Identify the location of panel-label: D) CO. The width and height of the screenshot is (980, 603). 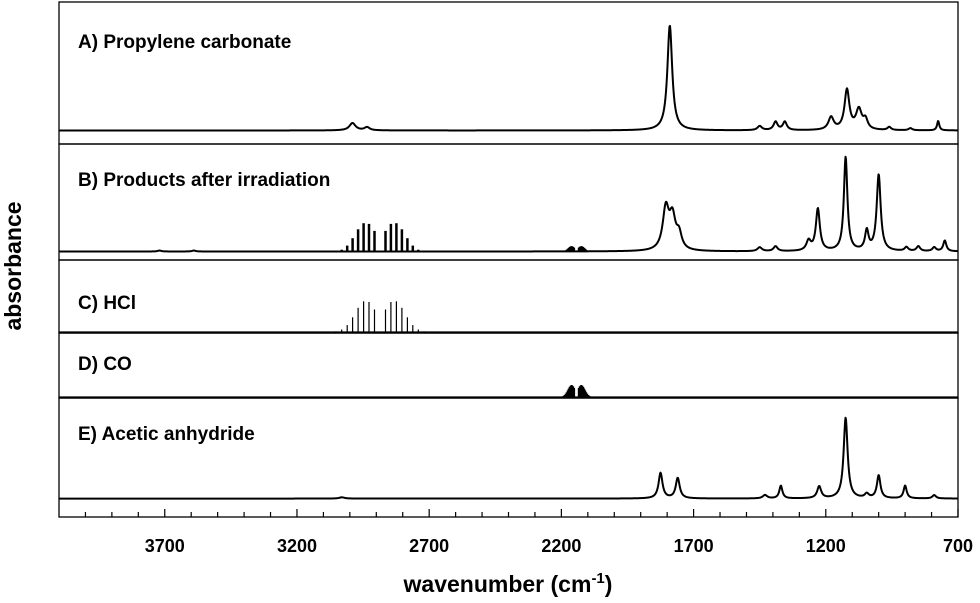
(105, 364).